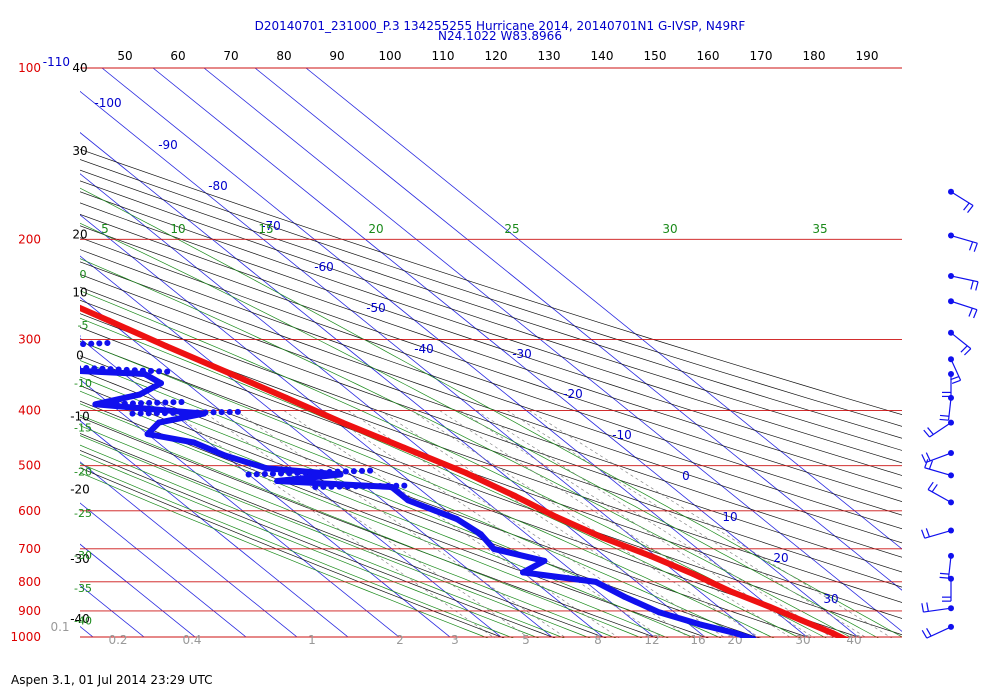 The width and height of the screenshot is (1000, 700). What do you see at coordinates (283, 56) in the screenshot?
I see `top-scale-label: 80` at bounding box center [283, 56].